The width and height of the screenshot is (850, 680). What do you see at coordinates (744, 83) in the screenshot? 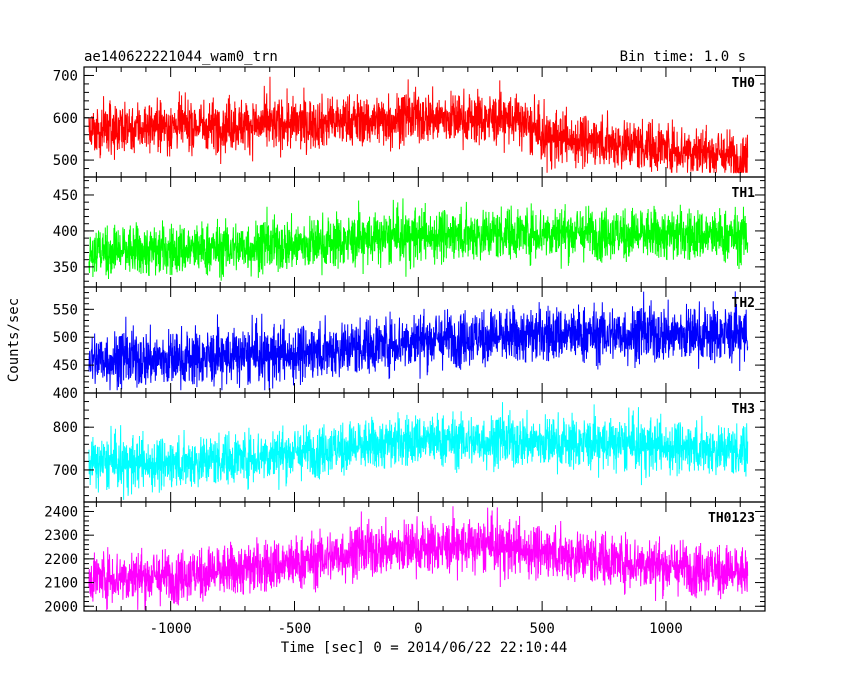
I see `series-label-th0: TH0` at bounding box center [744, 83].